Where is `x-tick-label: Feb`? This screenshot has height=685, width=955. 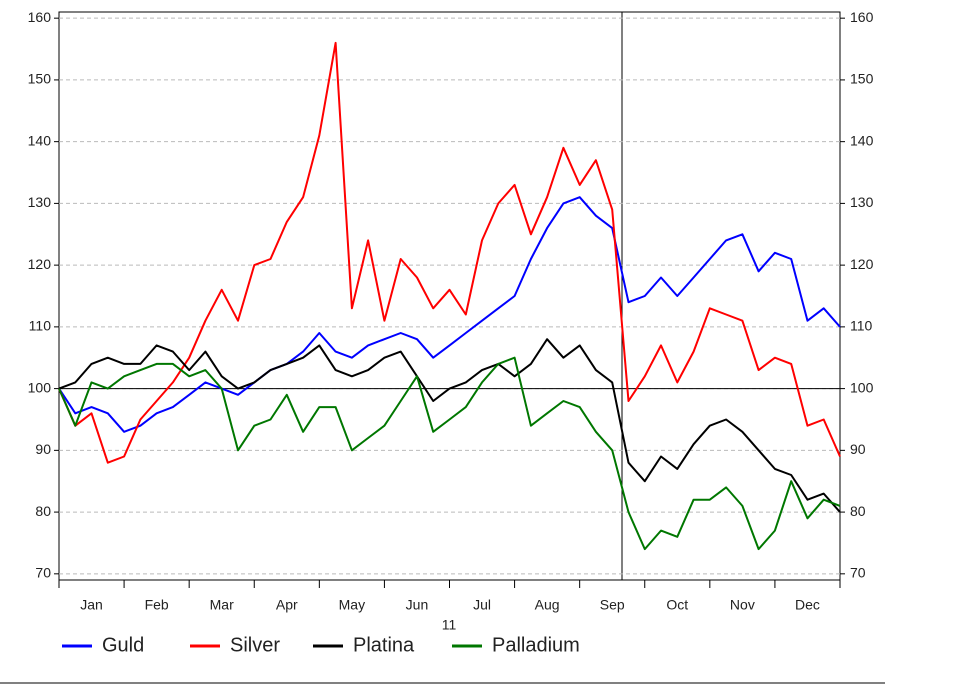
x-tick-label: Feb is located at coordinates (157, 605).